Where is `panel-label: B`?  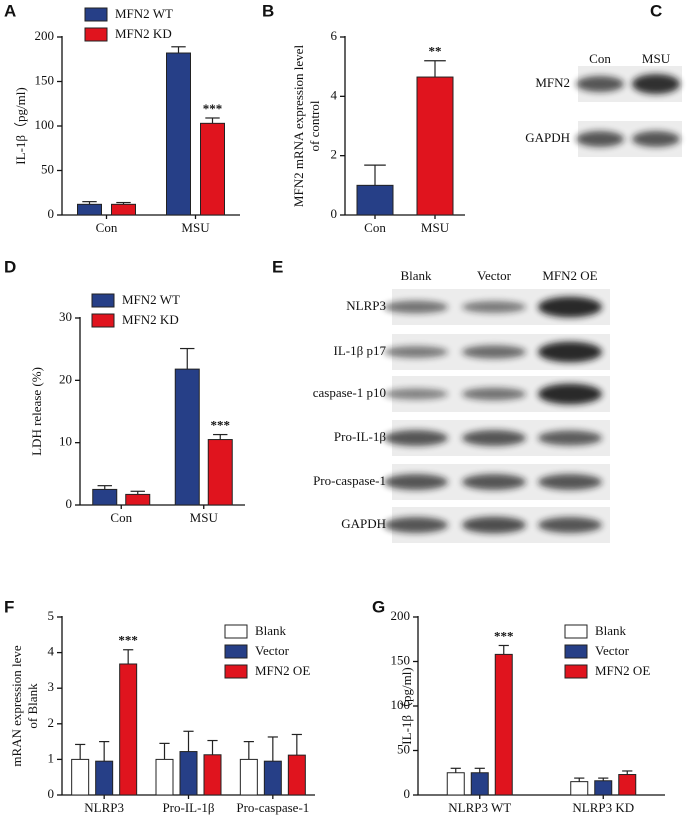
panel-label: B is located at coordinates (268, 10).